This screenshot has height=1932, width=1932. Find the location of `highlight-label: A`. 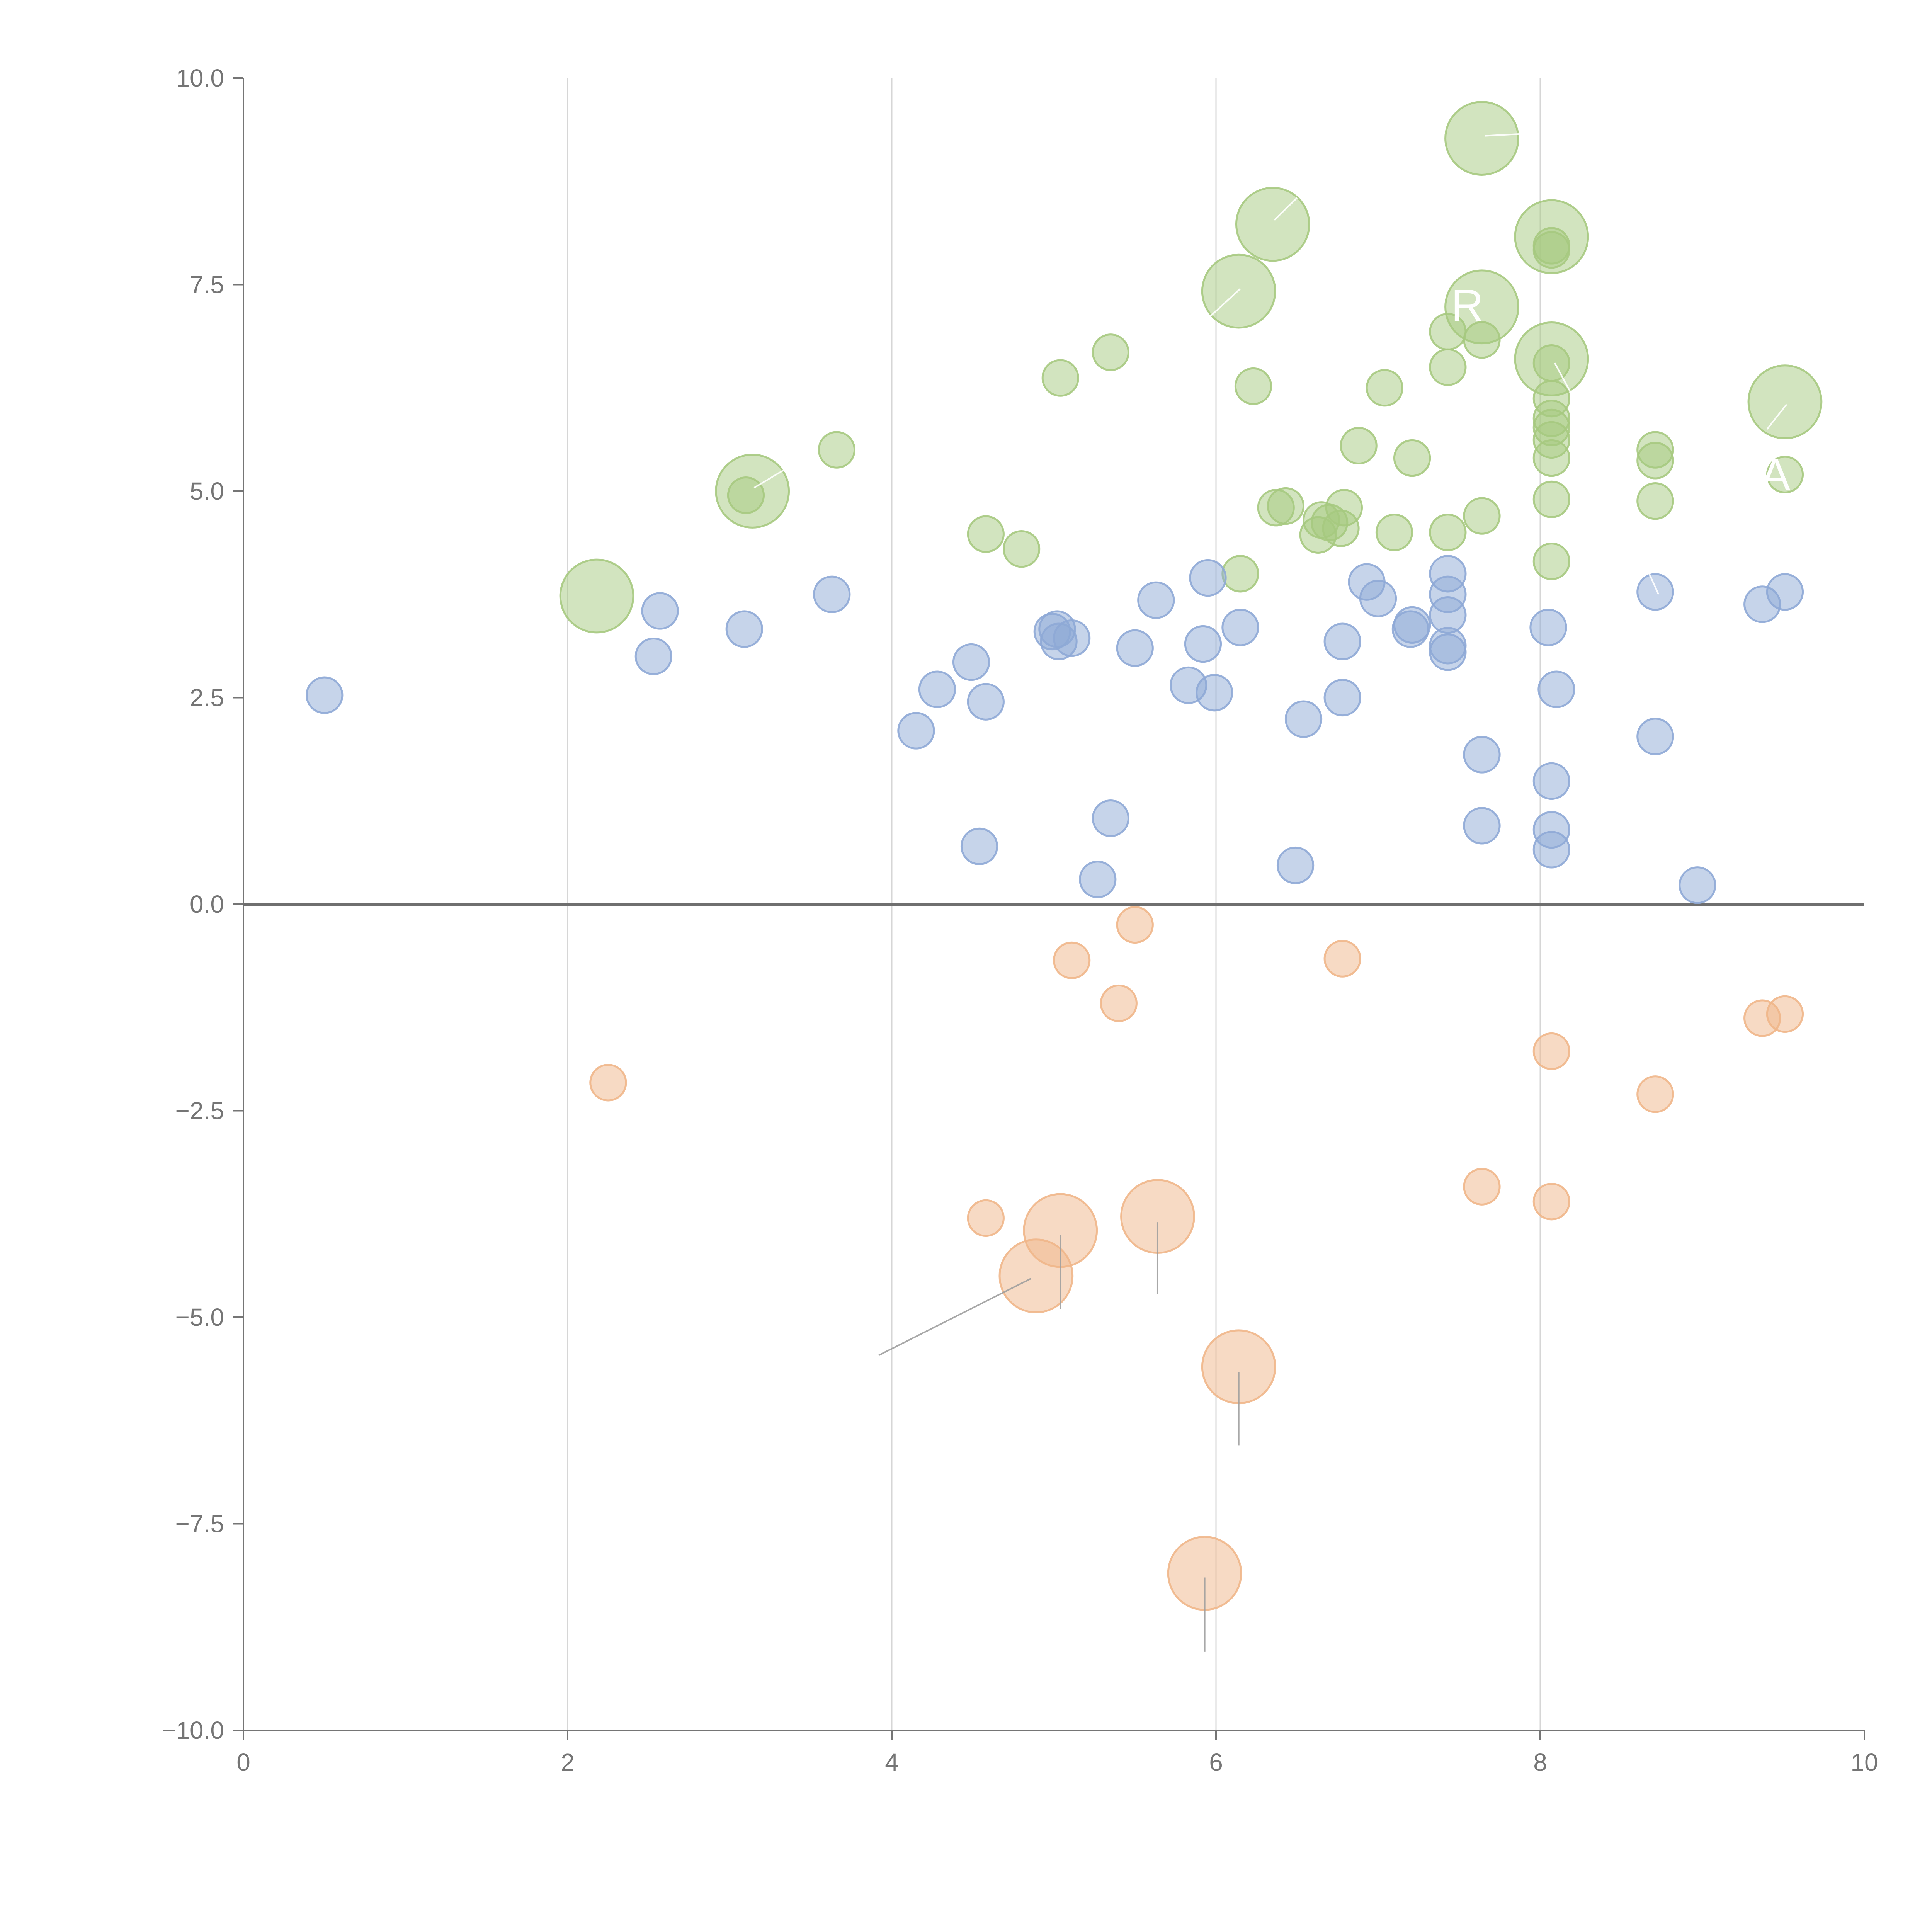

highlight-label: A is located at coordinates (1775, 475).